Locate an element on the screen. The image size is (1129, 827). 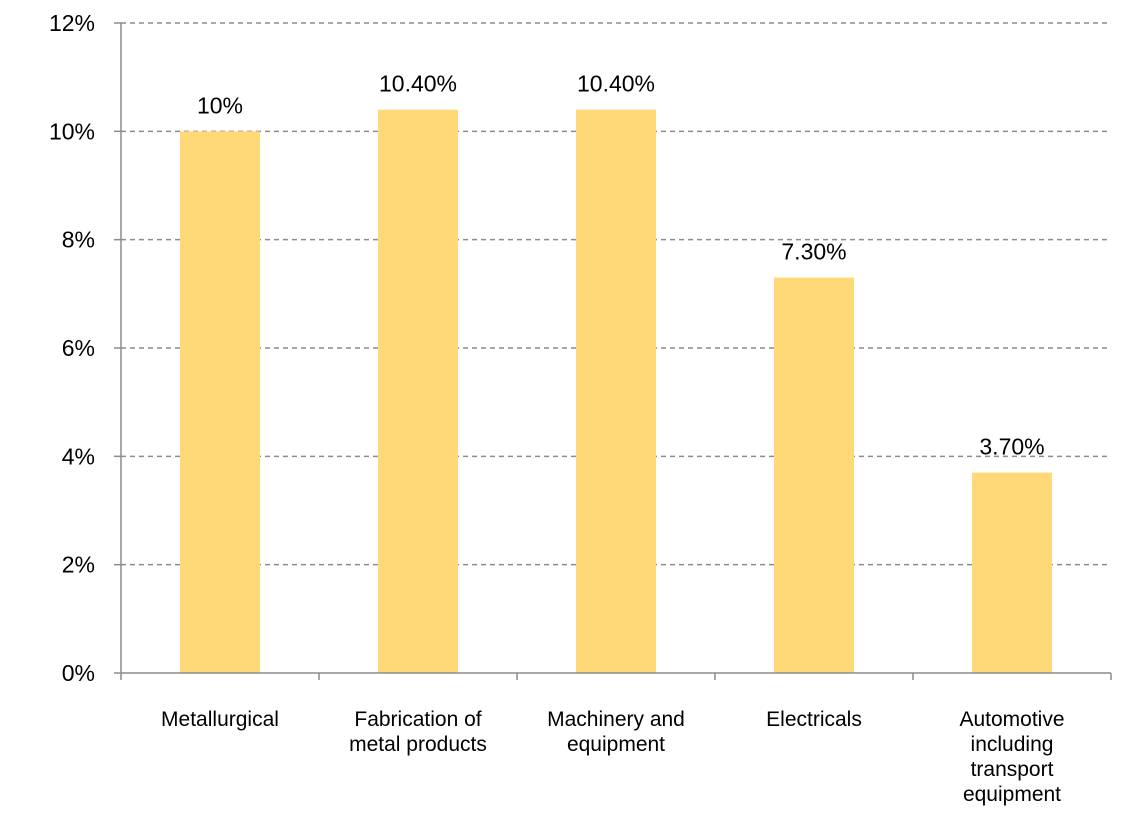
x-category-label: Electricals is located at coordinates (814, 719).